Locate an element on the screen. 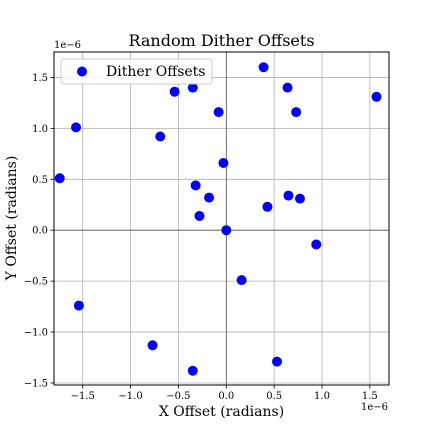 Image resolution: width=432 pixels, height=437 pixels. chart-title: Random Dither Offsets is located at coordinates (221, 40).